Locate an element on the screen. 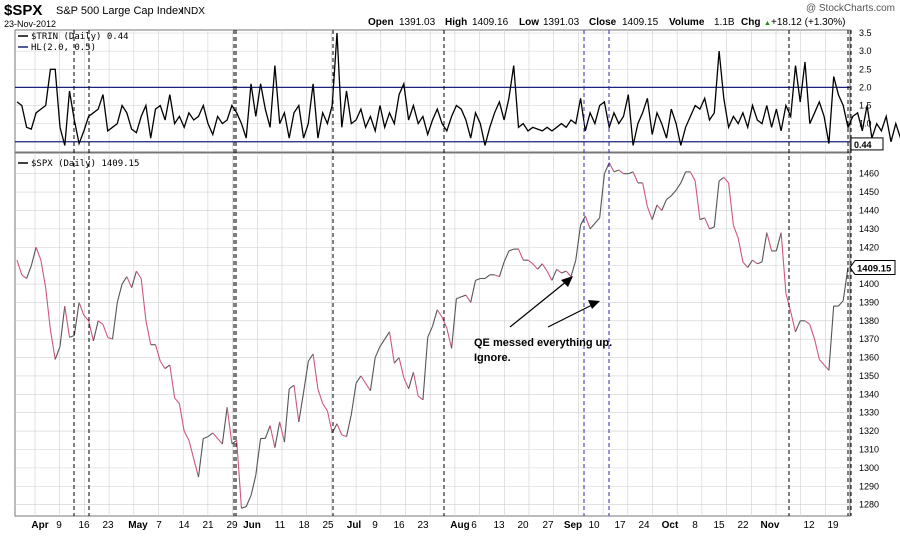  close-value: 1409.15 is located at coordinates (640, 22).